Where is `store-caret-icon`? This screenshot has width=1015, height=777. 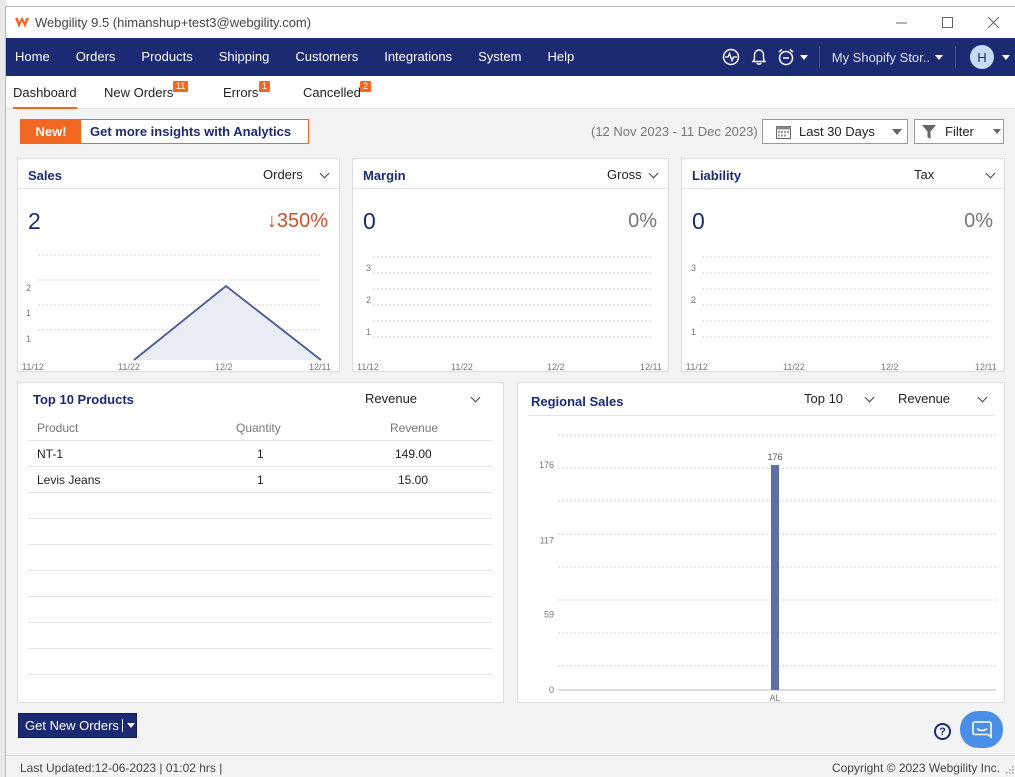 store-caret-icon is located at coordinates (939, 57).